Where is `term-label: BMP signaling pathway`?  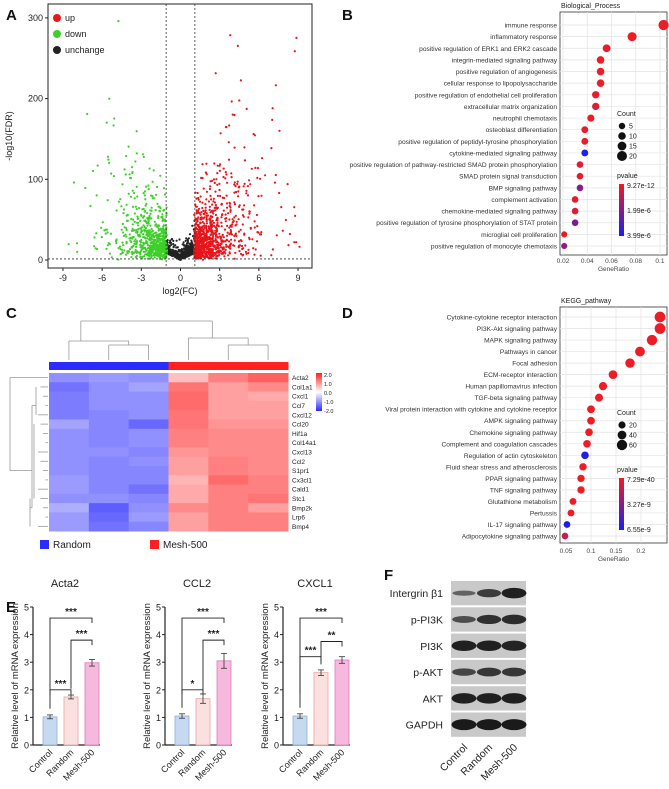
term-label: BMP signaling pathway is located at coordinates (523, 188).